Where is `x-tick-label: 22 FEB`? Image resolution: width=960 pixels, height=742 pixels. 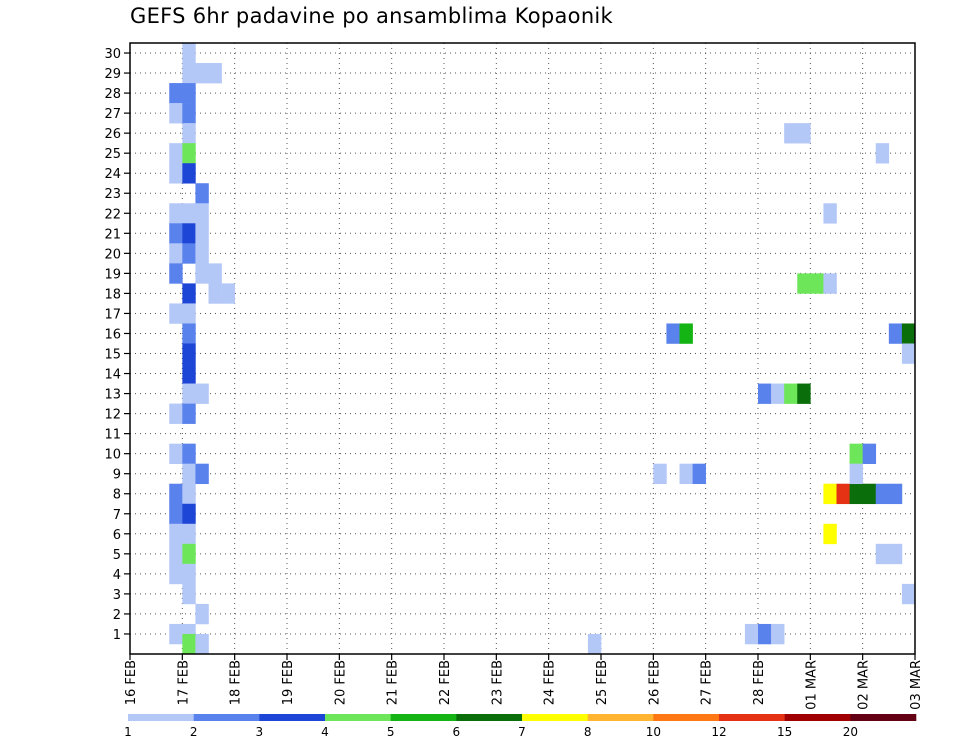
x-tick-label: 22 FEB is located at coordinates (445, 682).